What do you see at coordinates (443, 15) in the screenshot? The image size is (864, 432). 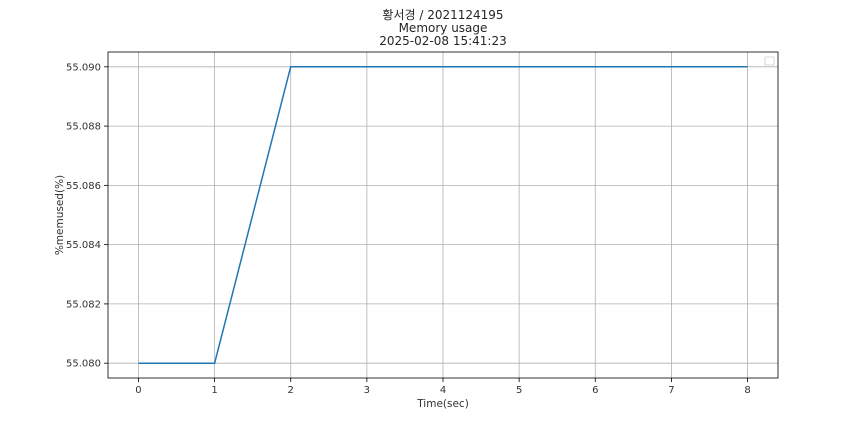 I see `chart-title-line-1: 황서경 / 2021124195` at bounding box center [443, 15].